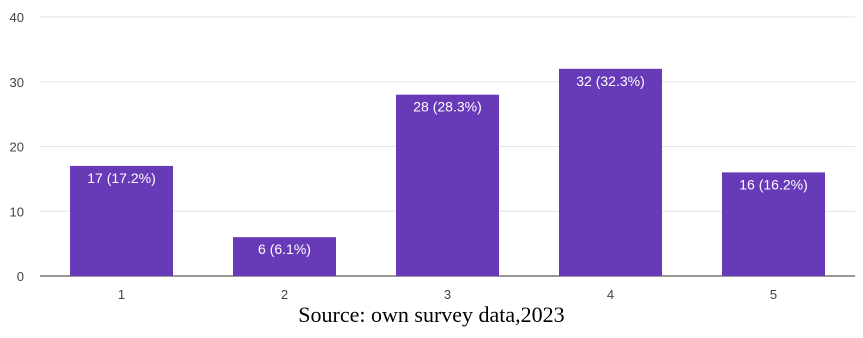 This screenshot has width=863, height=338. What do you see at coordinates (17, 211) in the screenshot?
I see `y-tick-label-10: 10` at bounding box center [17, 211].